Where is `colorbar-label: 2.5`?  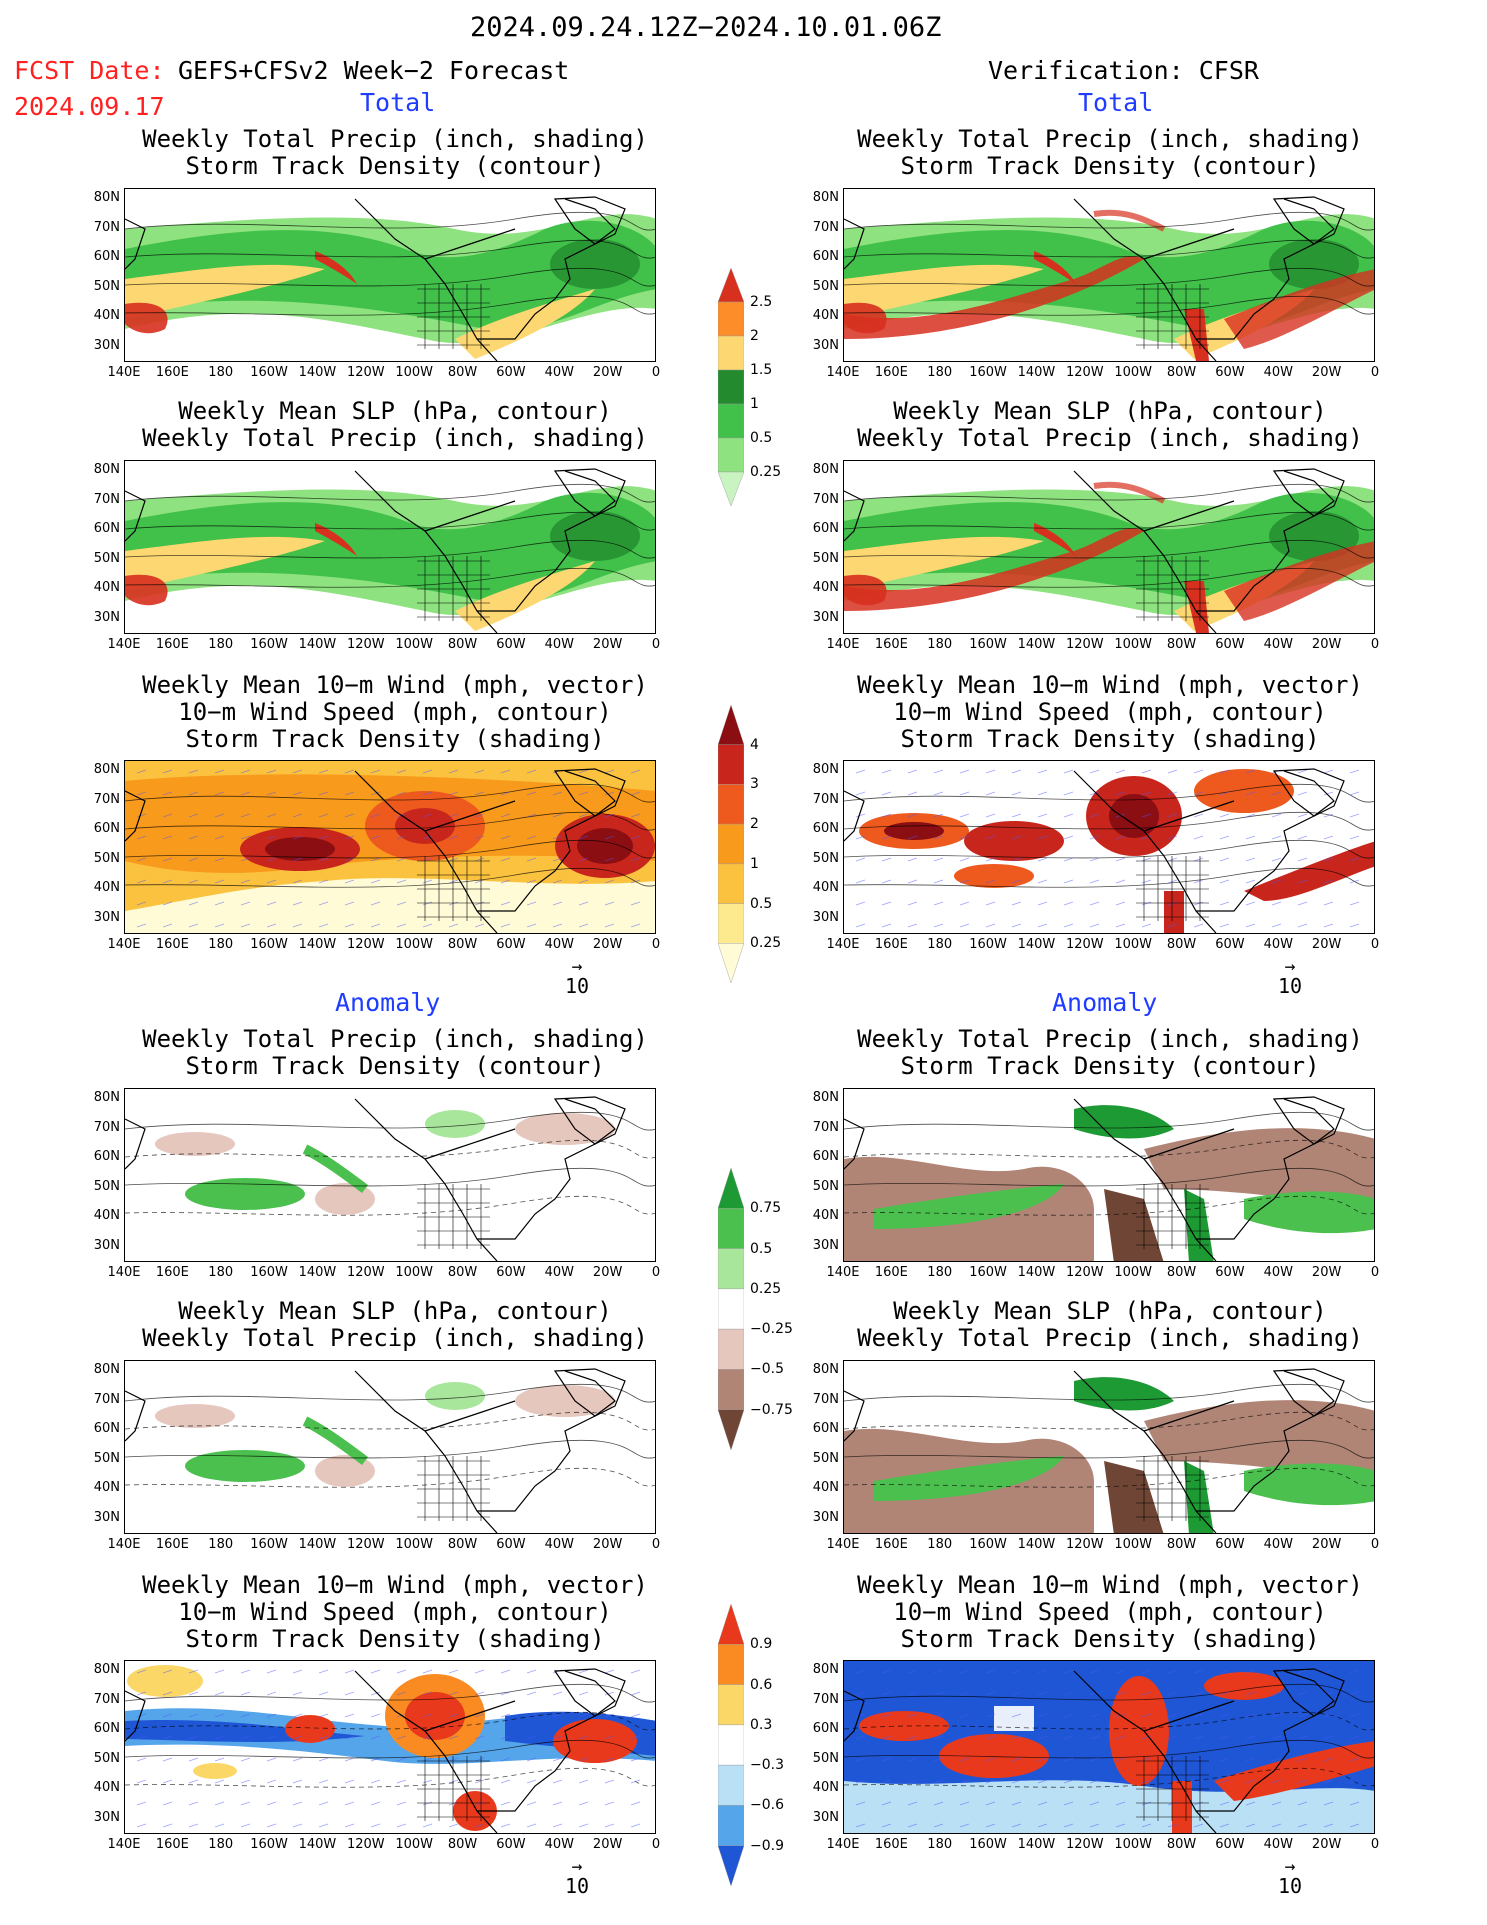 colorbar-label: 2.5 is located at coordinates (761, 302).